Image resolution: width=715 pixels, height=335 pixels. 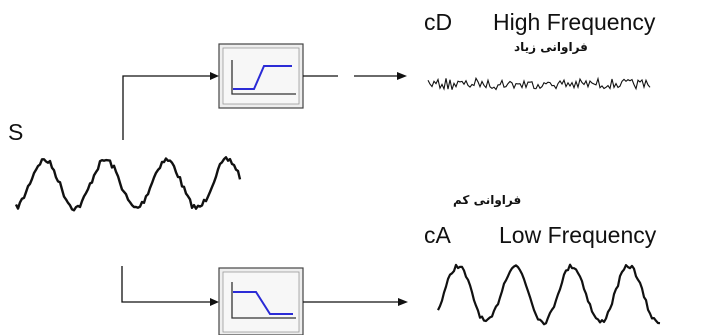 I want to click on lower-branch-arrowhead, so click(x=214, y=302).